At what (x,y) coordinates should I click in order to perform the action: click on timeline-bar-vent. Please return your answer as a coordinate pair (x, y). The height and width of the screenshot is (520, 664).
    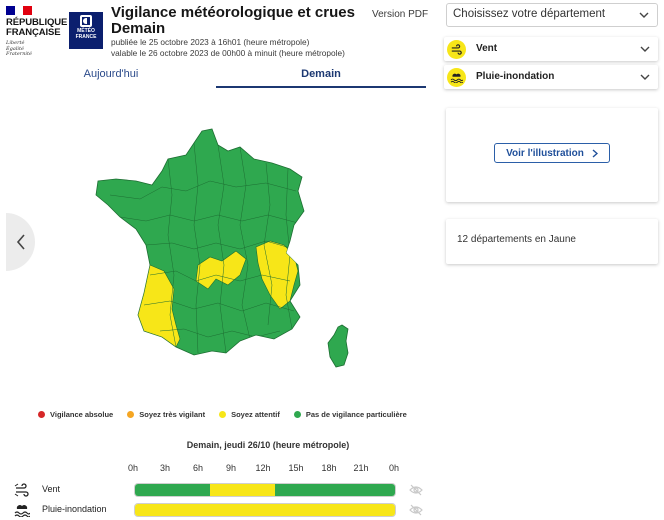
    Looking at the image, I should click on (265, 490).